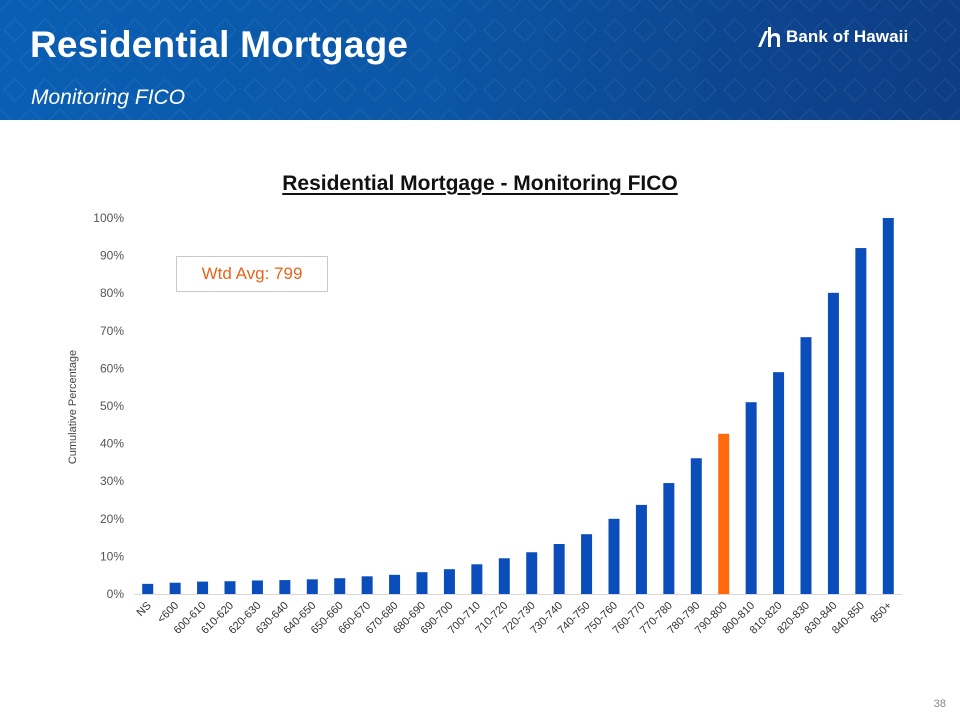 The height and width of the screenshot is (720, 960). I want to click on y-tick-label: 20%, so click(112, 519).